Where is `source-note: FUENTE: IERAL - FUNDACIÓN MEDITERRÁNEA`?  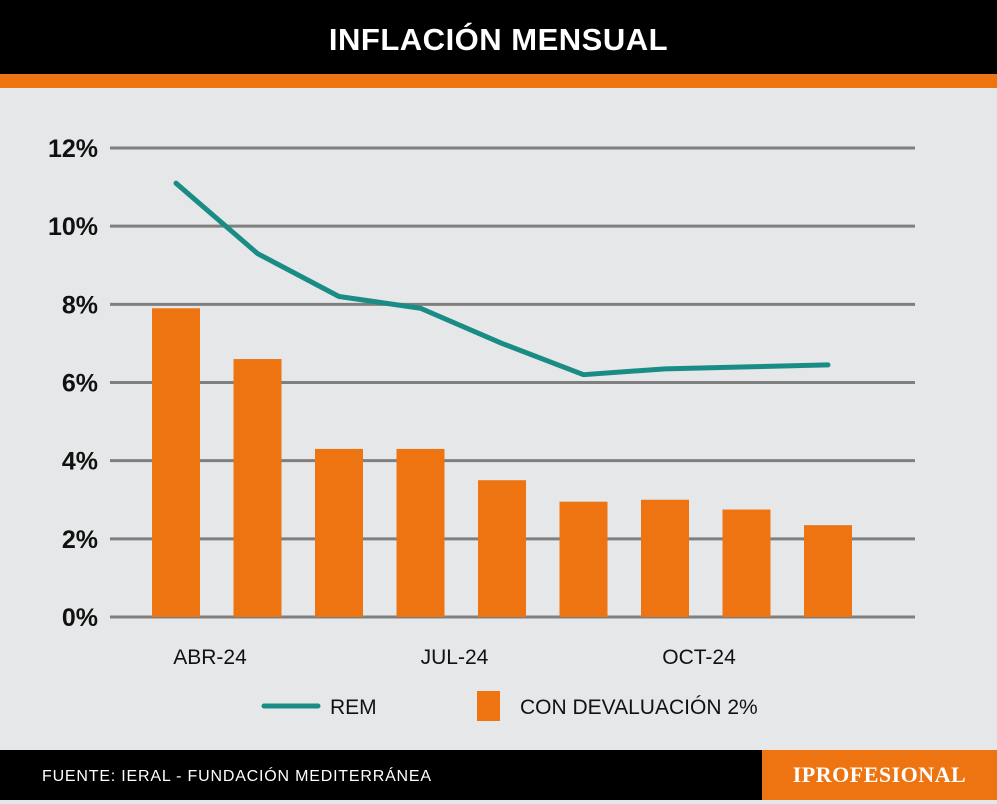 source-note: FUENTE: IERAL - FUNDACIÓN MEDITERRÁNEA is located at coordinates (237, 776).